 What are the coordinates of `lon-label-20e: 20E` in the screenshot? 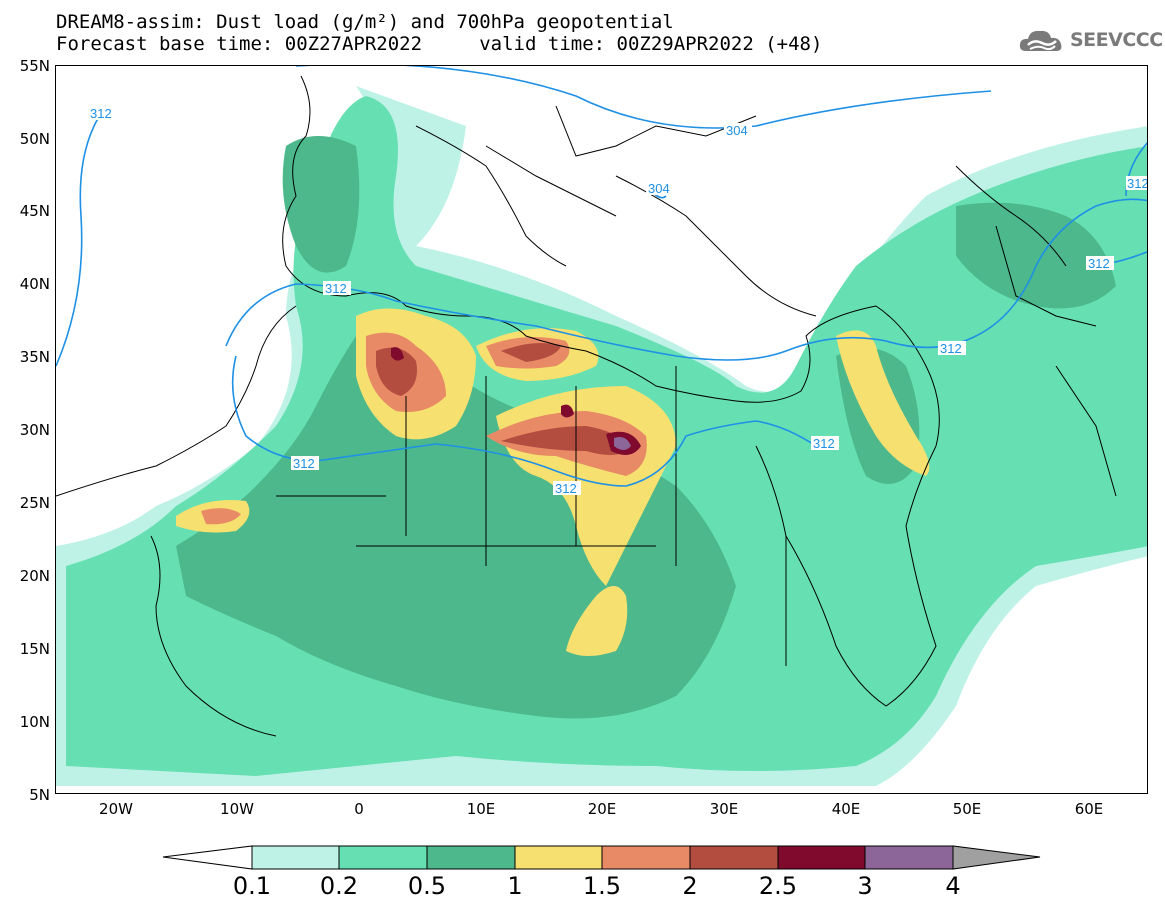 It's located at (602, 809).